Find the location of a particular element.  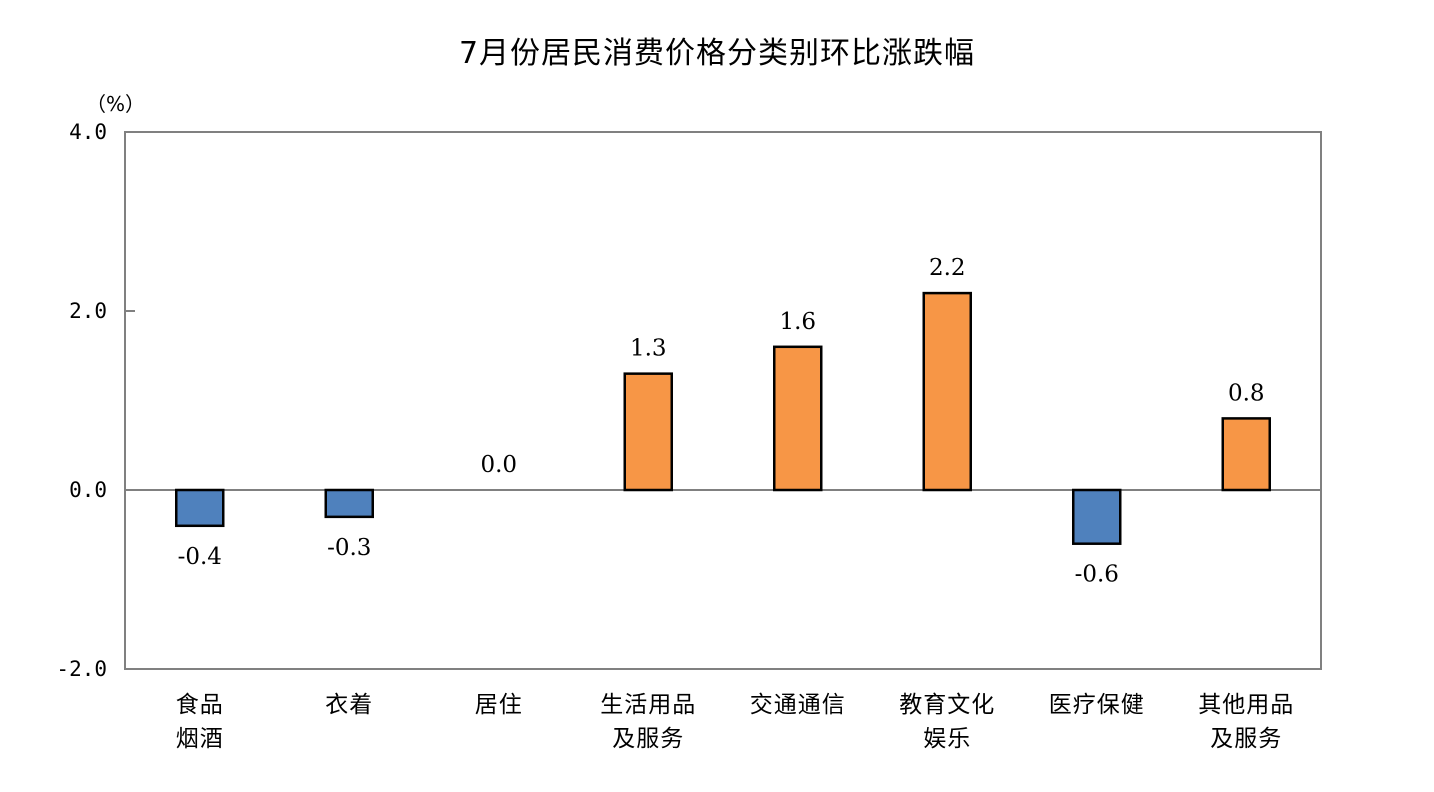

category-label-line: 医疗保健 is located at coordinates (1096, 705).